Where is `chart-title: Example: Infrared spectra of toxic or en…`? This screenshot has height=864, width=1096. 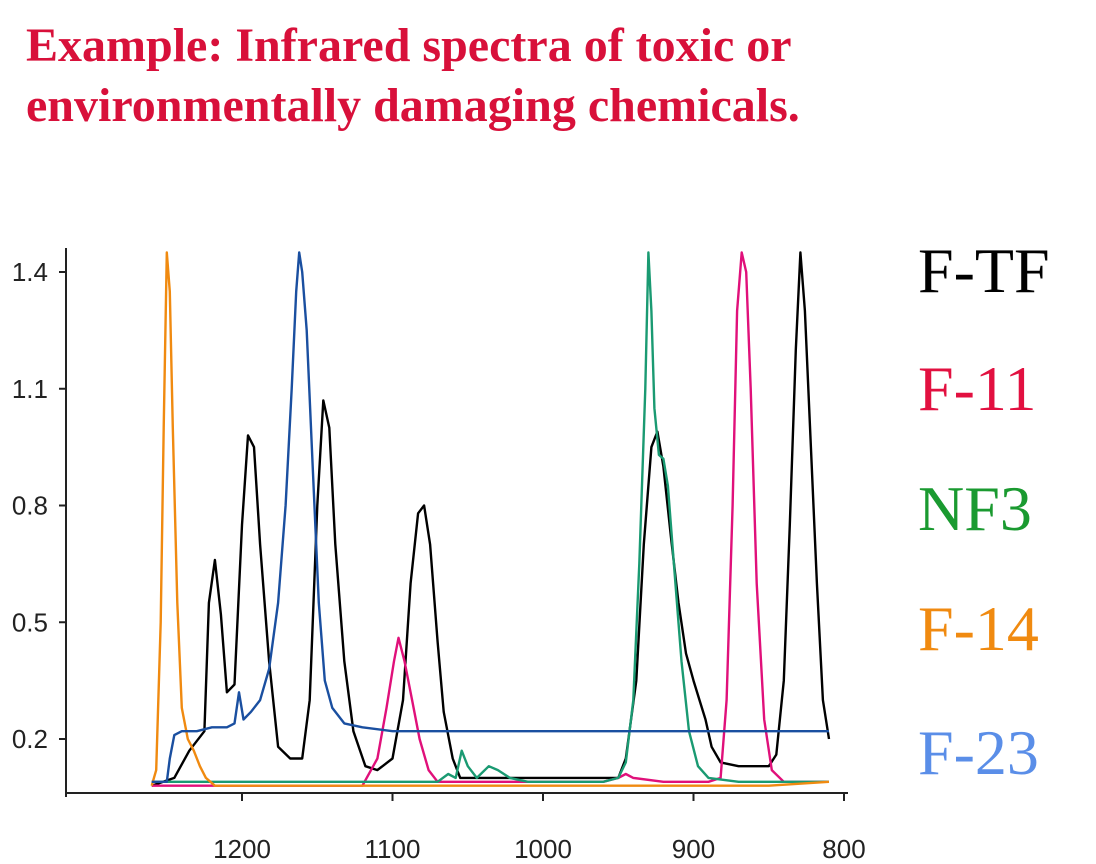 chart-title: Example: Infrared spectra of toxic or en… is located at coordinates (526, 76).